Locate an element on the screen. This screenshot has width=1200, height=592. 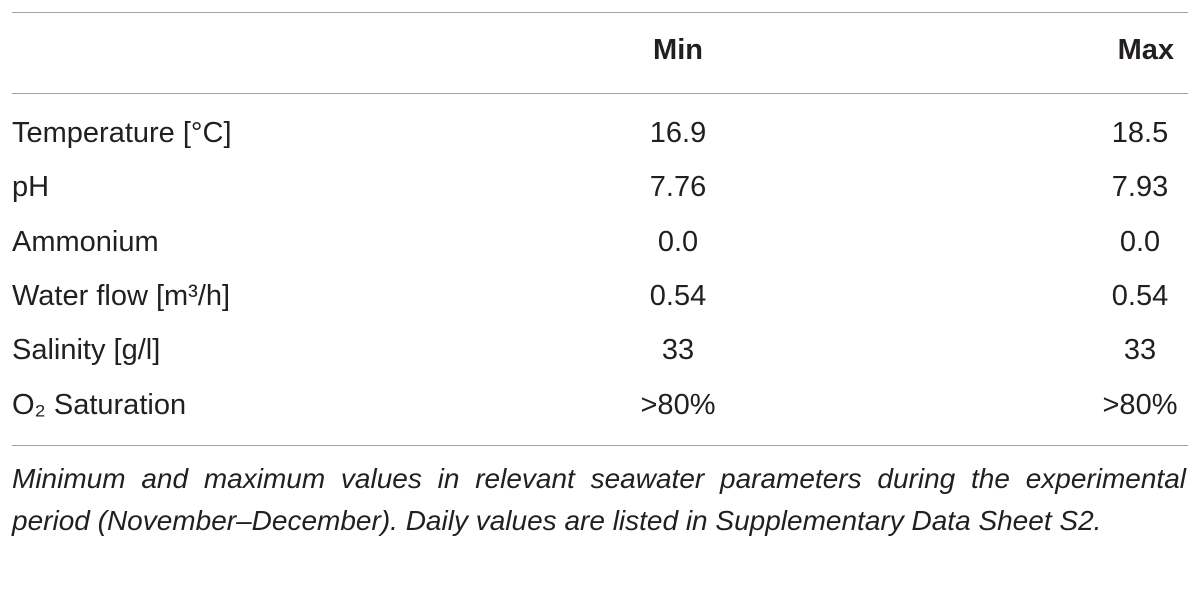
row-label: O₂ Saturation is located at coordinates (99, 404).